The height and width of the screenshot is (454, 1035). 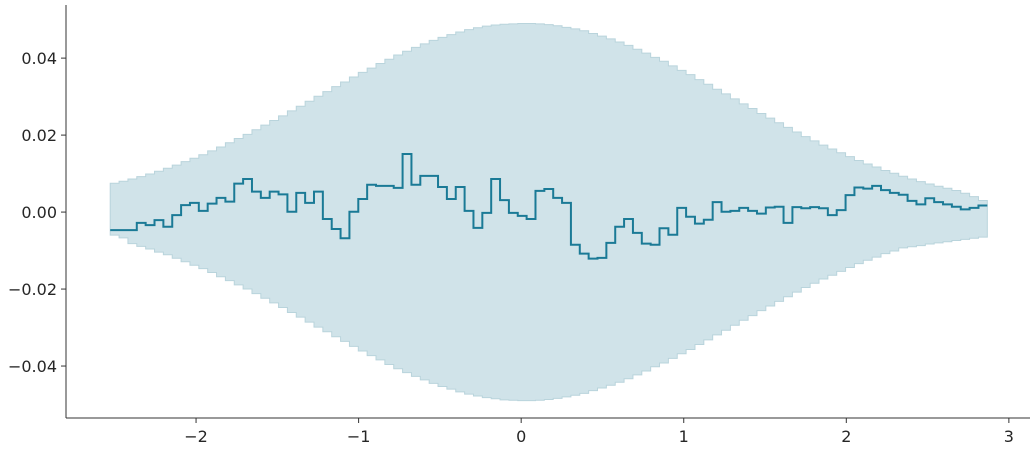 What do you see at coordinates (32, 289) in the screenshot?
I see `y-tick-label: −0.02` at bounding box center [32, 289].